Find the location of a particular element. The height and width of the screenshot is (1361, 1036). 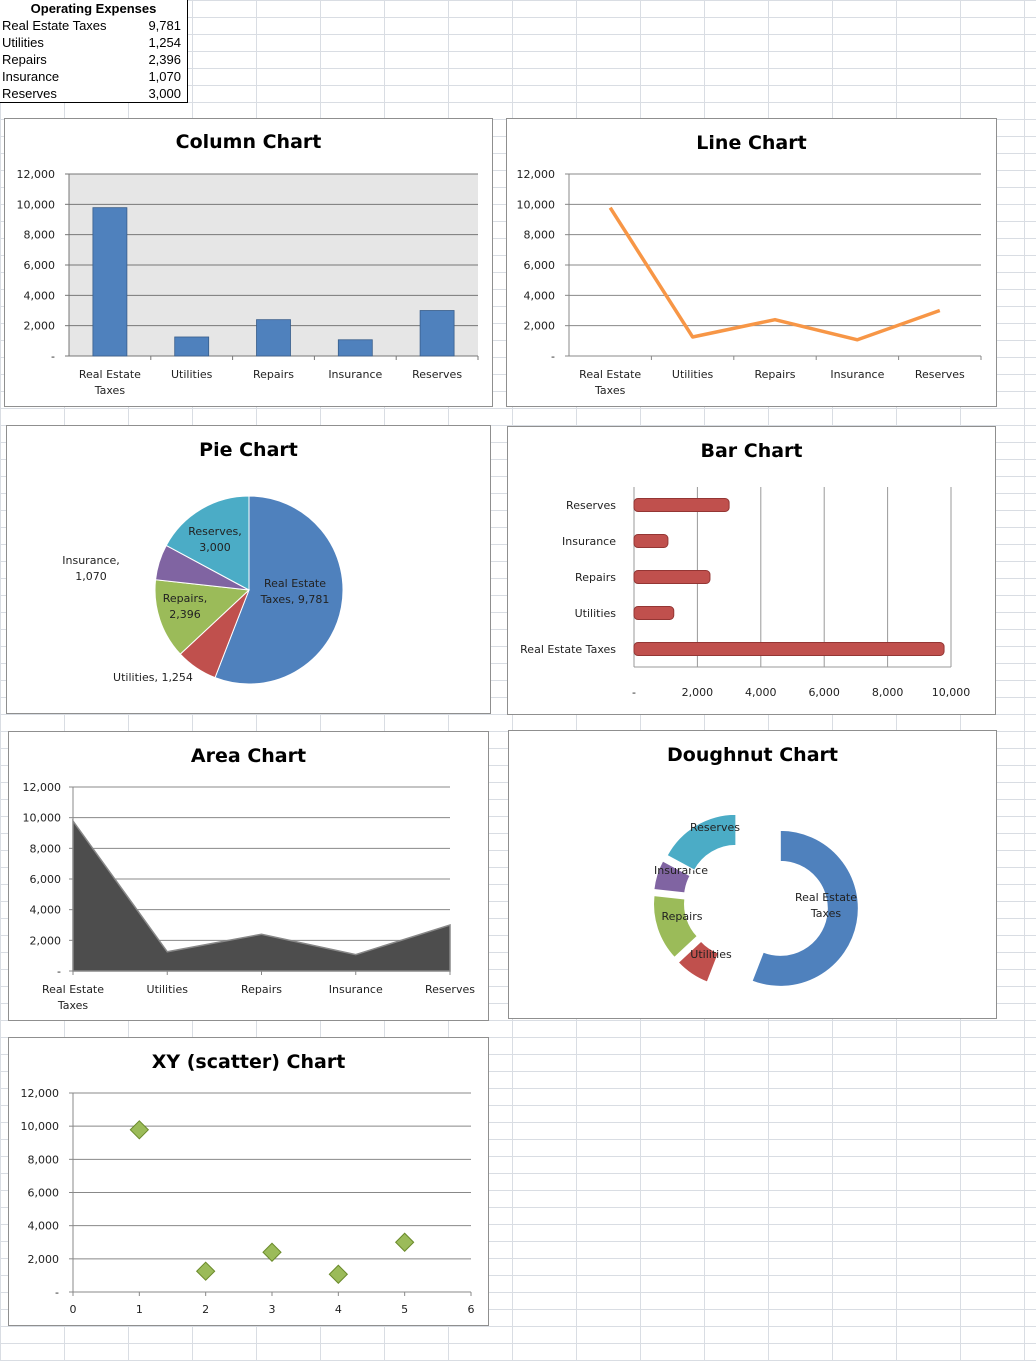

data-label: Reserves is located at coordinates (715, 827).